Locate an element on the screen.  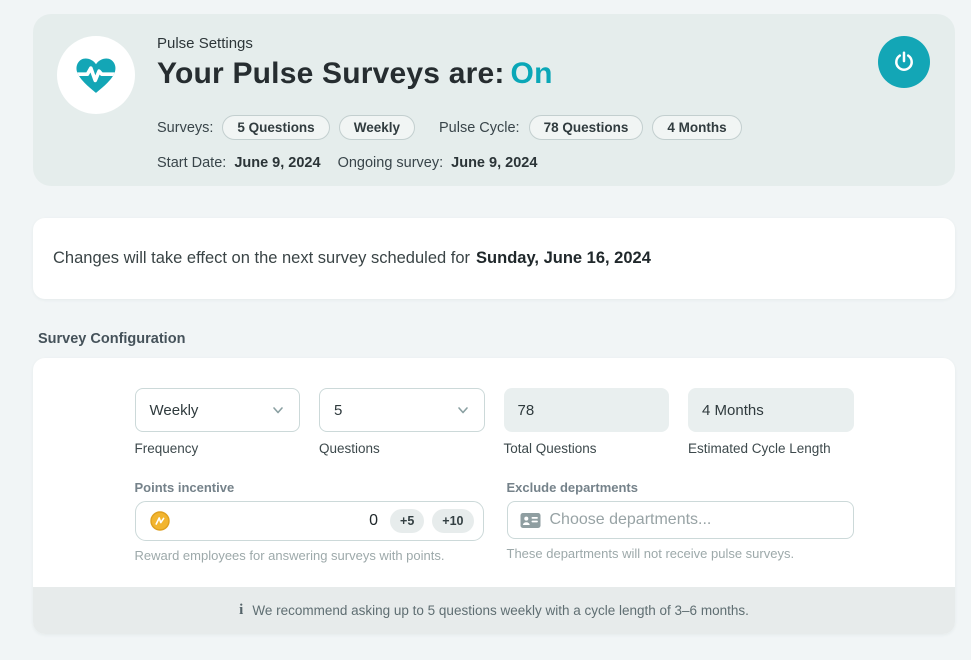
pulse-logo-circle is located at coordinates (96, 75).